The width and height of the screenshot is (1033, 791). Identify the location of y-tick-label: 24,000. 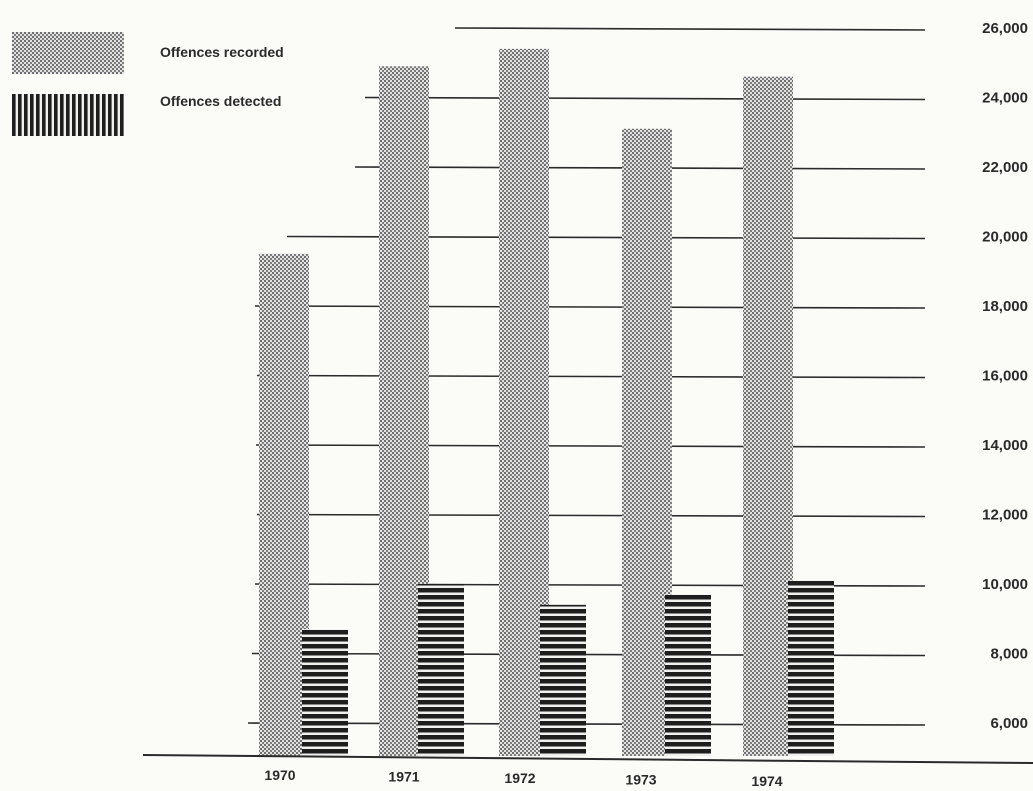
(1005, 98).